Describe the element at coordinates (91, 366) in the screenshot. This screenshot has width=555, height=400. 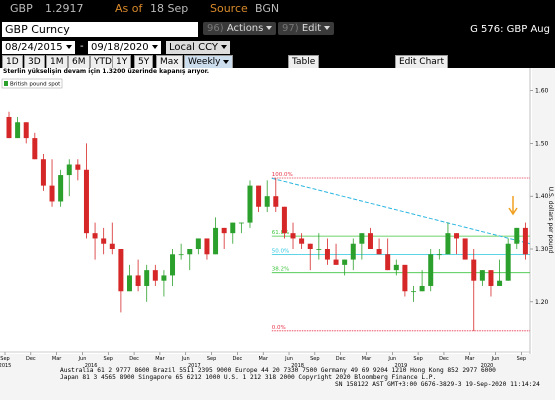
I see `year-label: 2016` at that location.